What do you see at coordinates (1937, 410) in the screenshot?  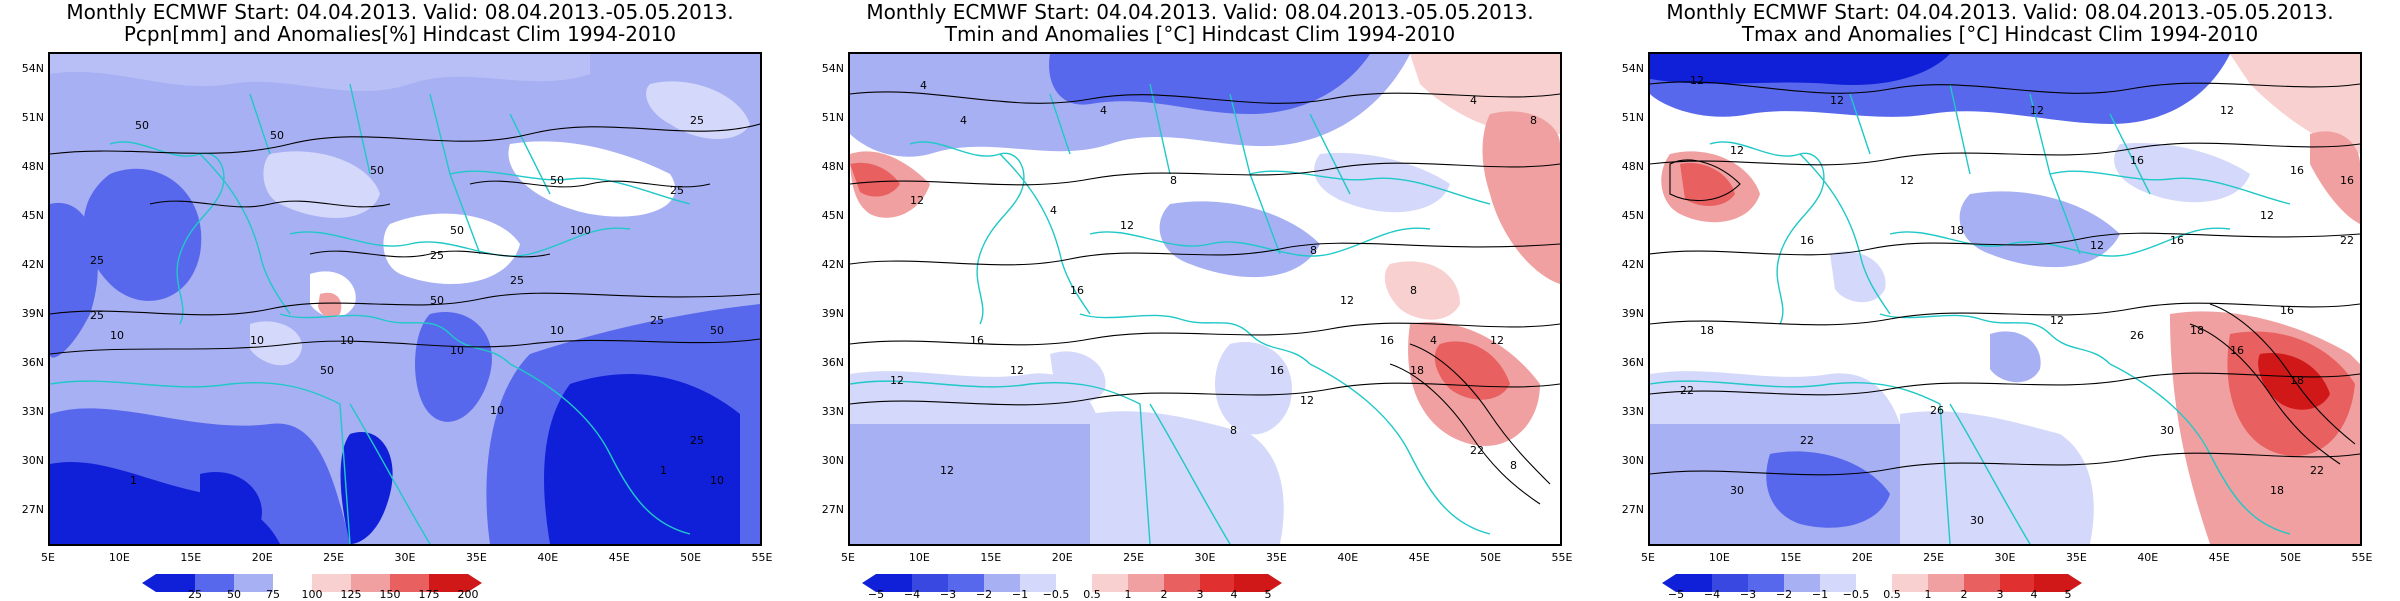 I see `contour-label: 26` at bounding box center [1937, 410].